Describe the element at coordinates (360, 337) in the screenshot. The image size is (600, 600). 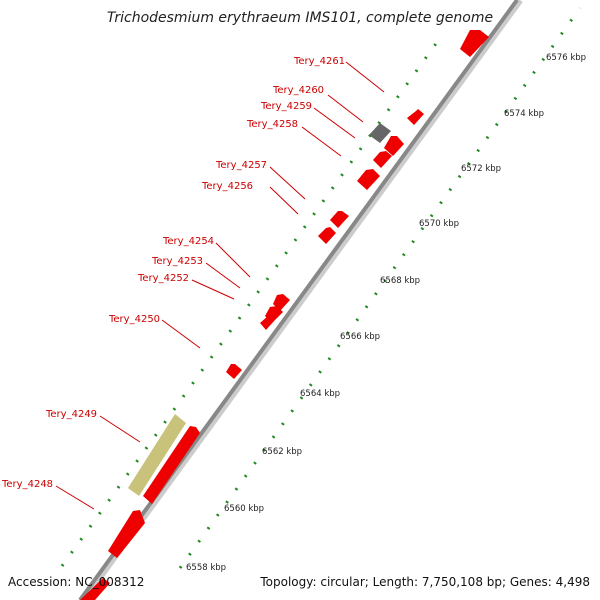
I see `scale-tick-label: 6566 kbp` at that location.